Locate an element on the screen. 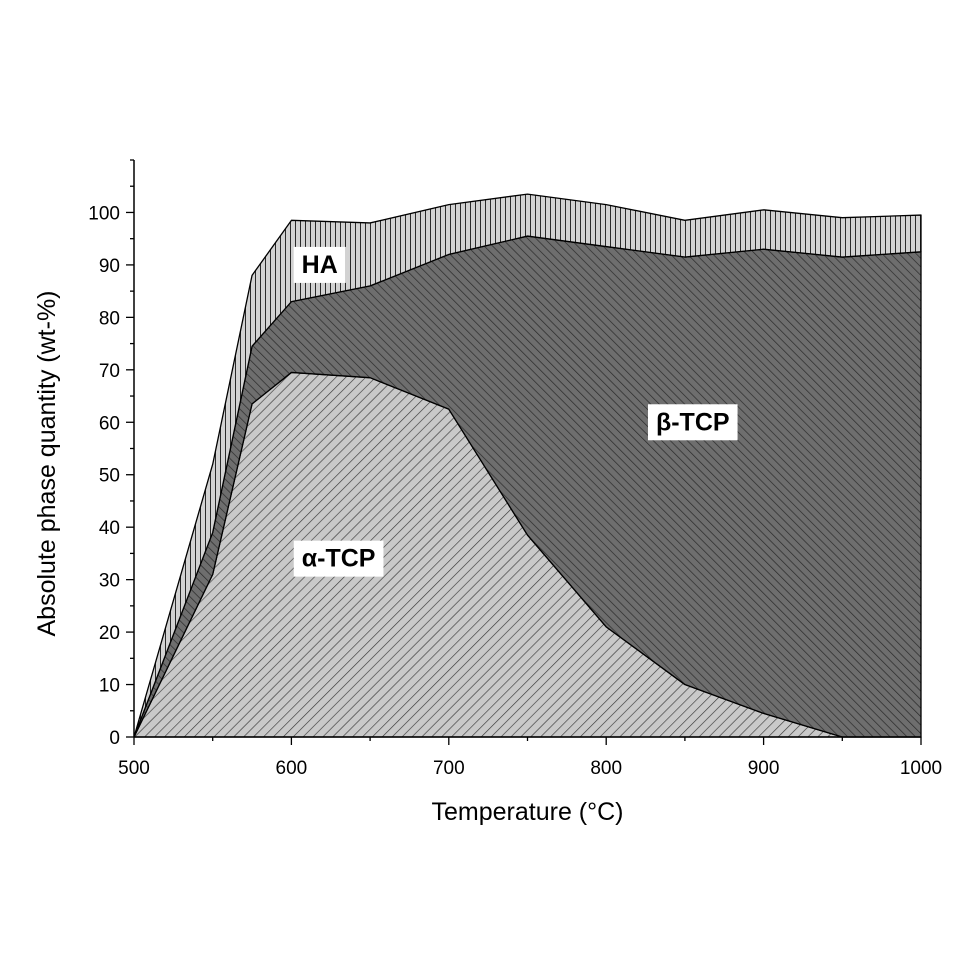 Image resolution: width=980 pixels, height=980 pixels. y-tick-label: 50 is located at coordinates (109, 476).